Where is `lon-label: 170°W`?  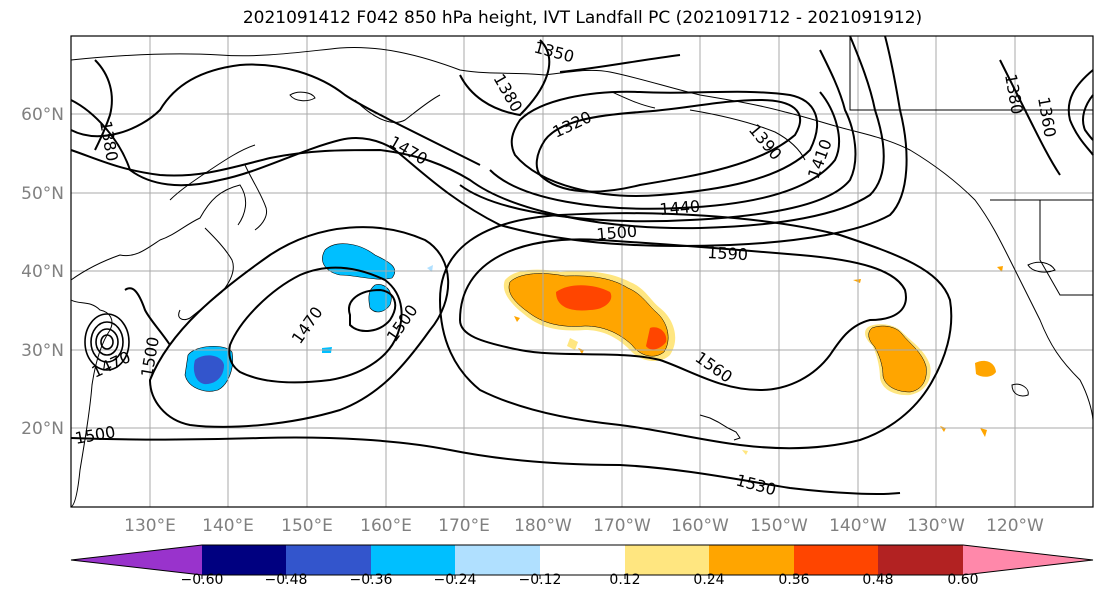
lon-label: 170°W is located at coordinates (622, 526).